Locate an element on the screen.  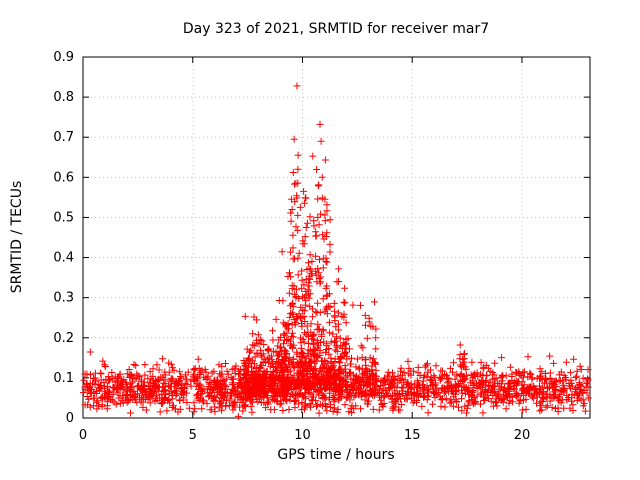
x-tick-label: 15 is located at coordinates (412, 435).